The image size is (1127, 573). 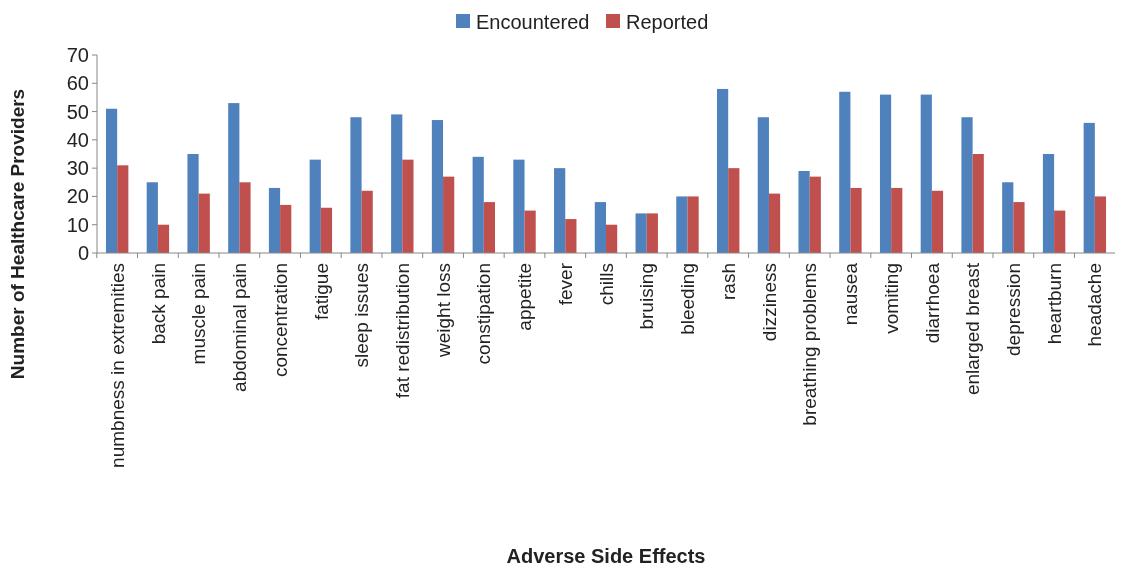 What do you see at coordinates (769, 302) in the screenshot?
I see `x-tick-label: dizziness` at bounding box center [769, 302].